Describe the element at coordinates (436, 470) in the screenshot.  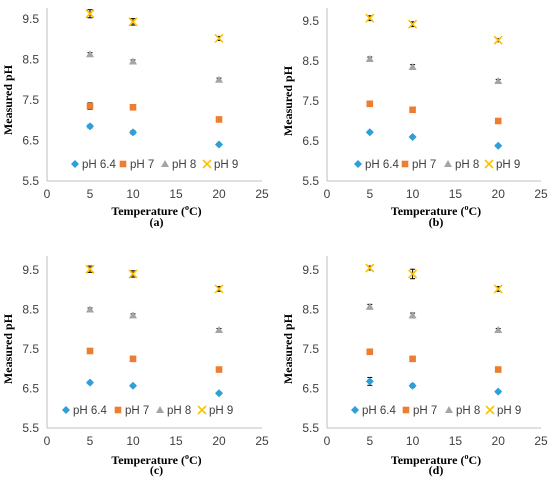
I see `panel-label: (d)` at that location.